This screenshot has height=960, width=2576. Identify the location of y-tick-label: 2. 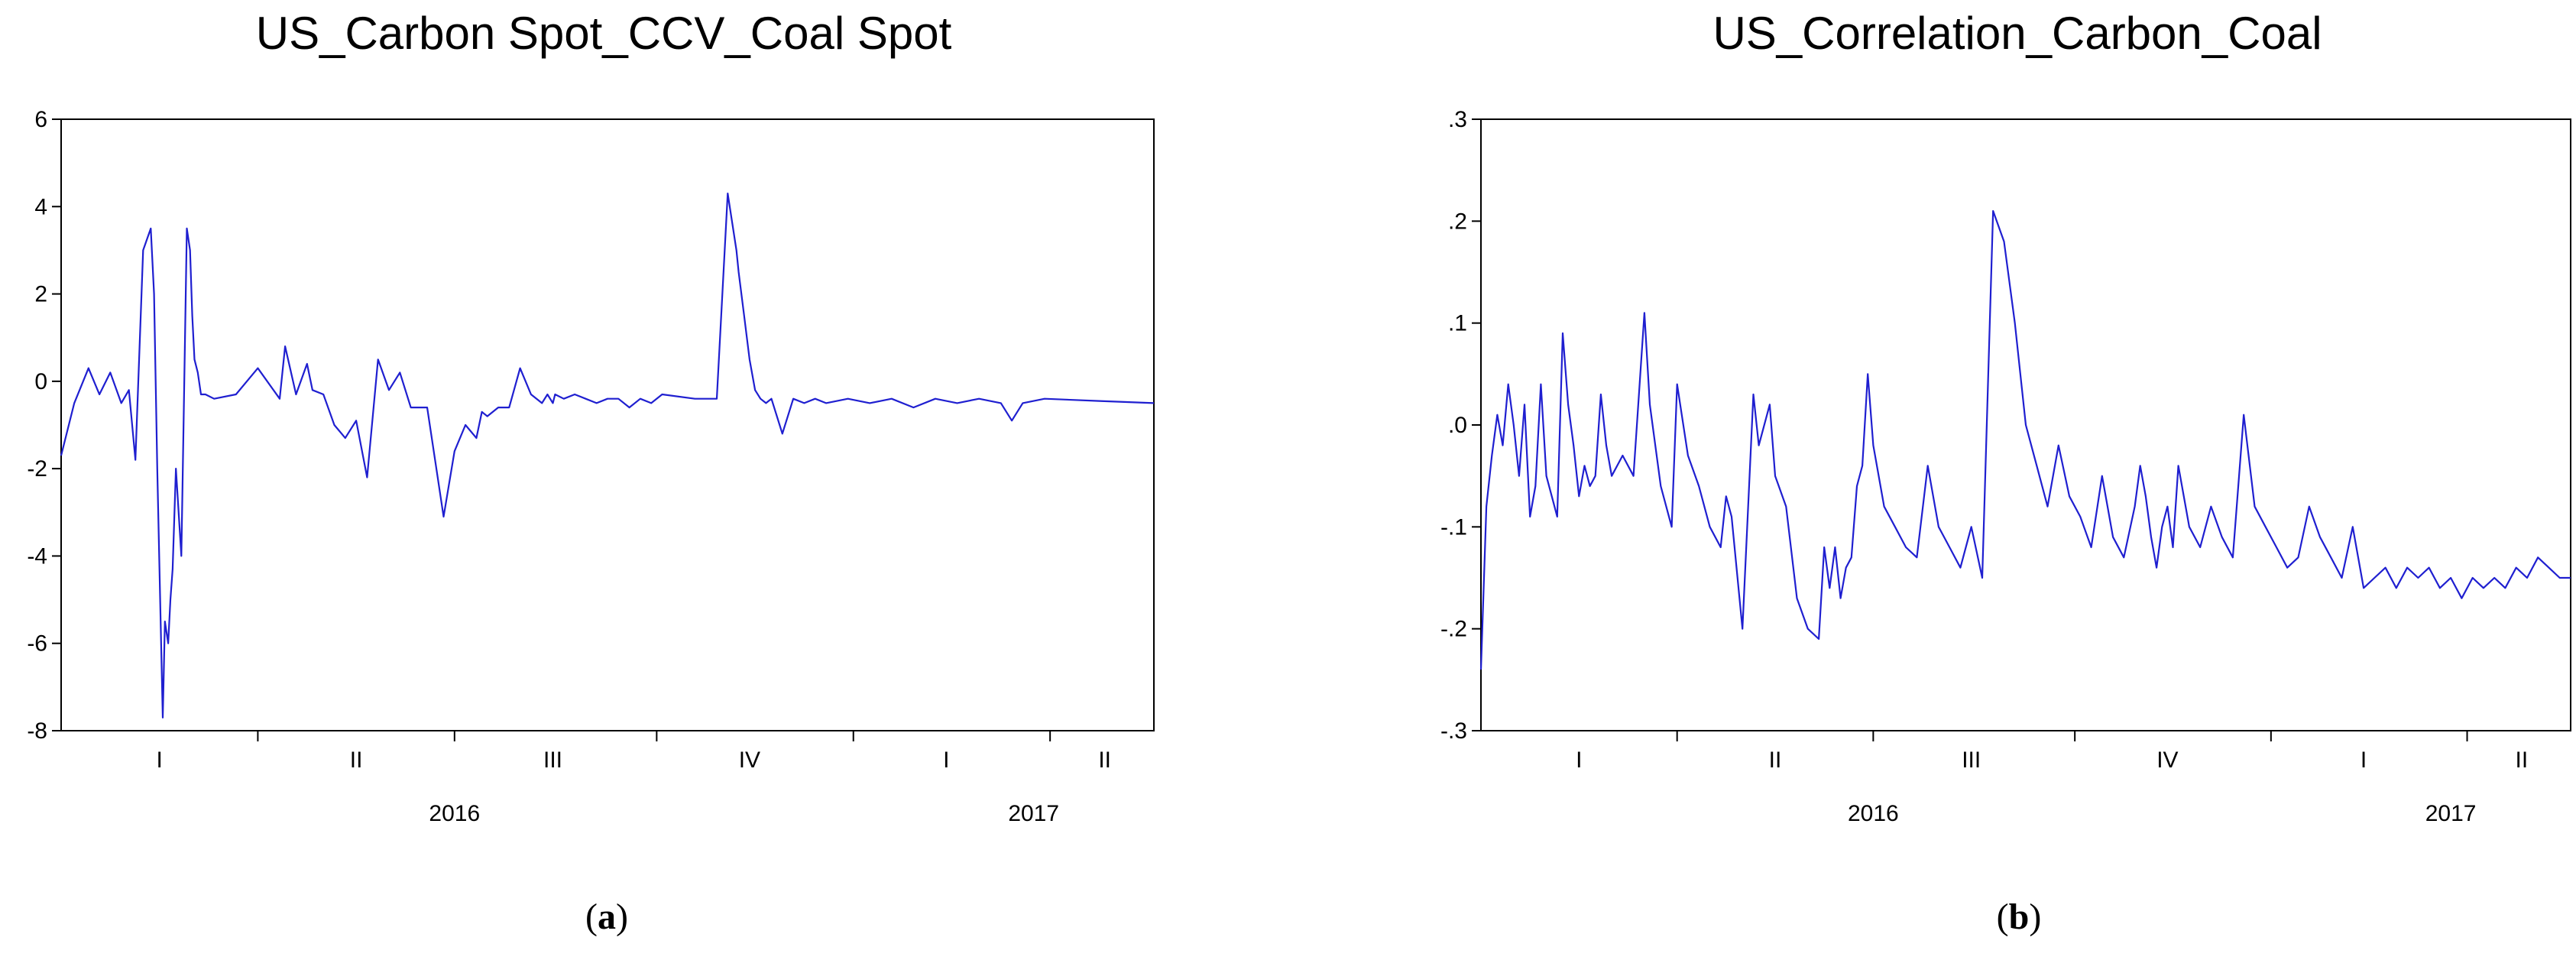
(40, 294).